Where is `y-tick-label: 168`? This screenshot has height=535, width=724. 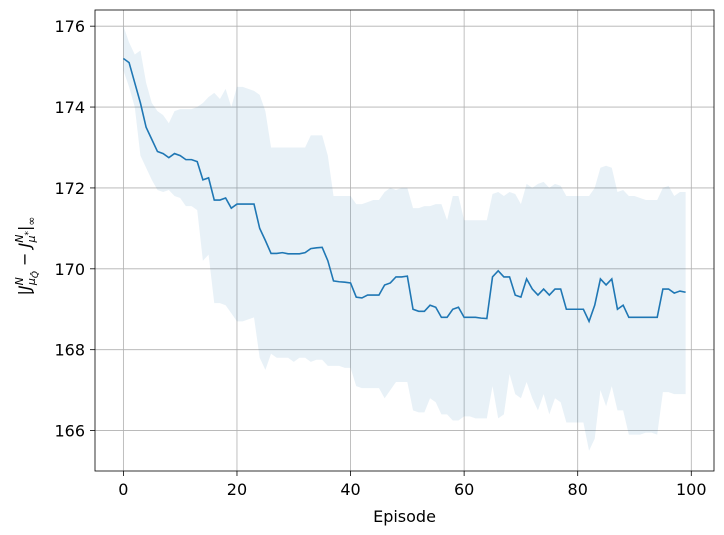
y-tick-label: 168 is located at coordinates (69, 350).